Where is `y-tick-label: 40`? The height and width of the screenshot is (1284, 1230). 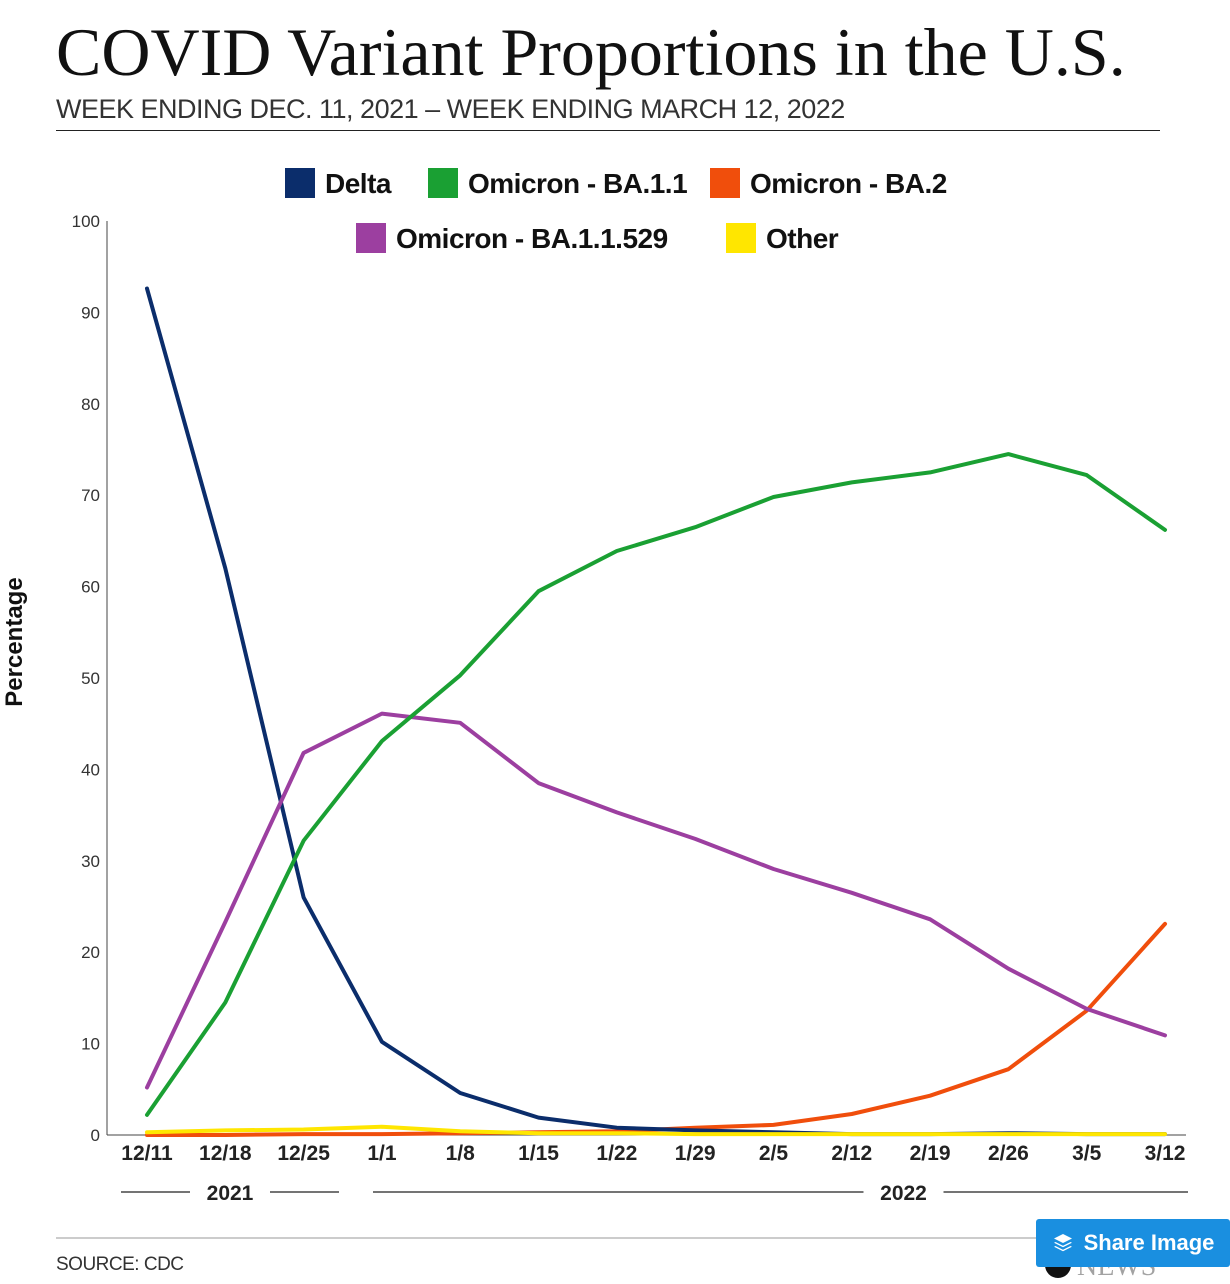 y-tick-label: 40 is located at coordinates (90, 769).